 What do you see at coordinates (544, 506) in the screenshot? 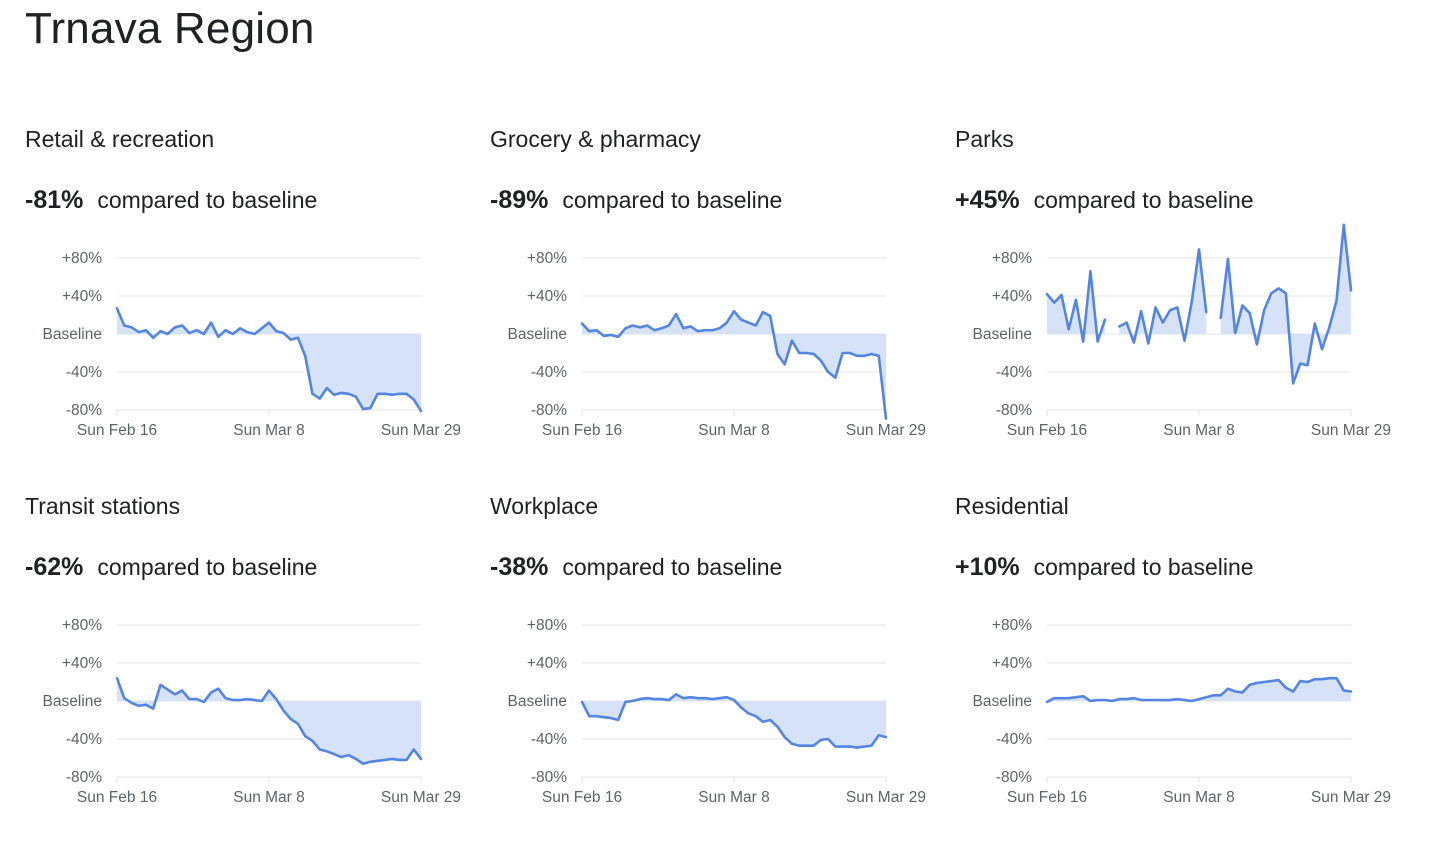
I see `category-title: Workplace` at bounding box center [544, 506].